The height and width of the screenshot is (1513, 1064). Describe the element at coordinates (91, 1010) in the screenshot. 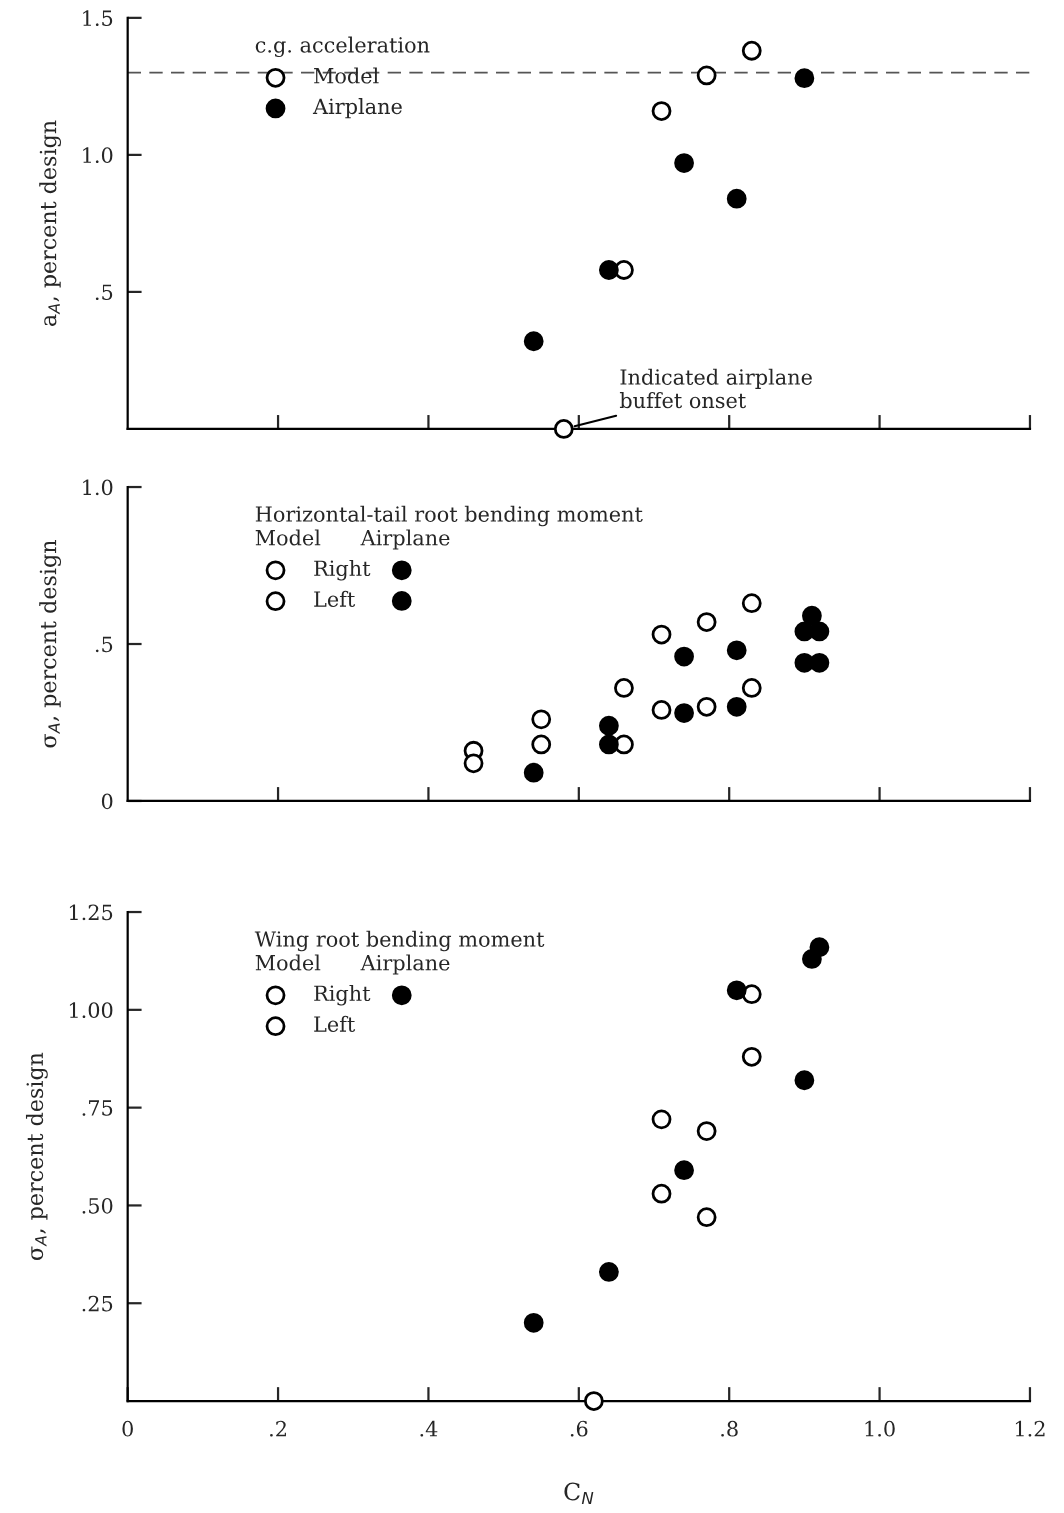

I see `y-tick-label: 1.00` at that location.